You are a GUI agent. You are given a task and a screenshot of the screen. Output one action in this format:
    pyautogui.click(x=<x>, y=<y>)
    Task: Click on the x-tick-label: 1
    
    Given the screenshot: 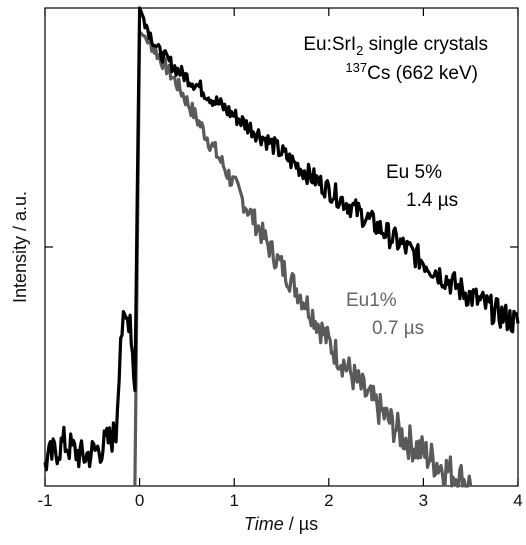 What is the action you would take?
    pyautogui.click(x=233, y=500)
    